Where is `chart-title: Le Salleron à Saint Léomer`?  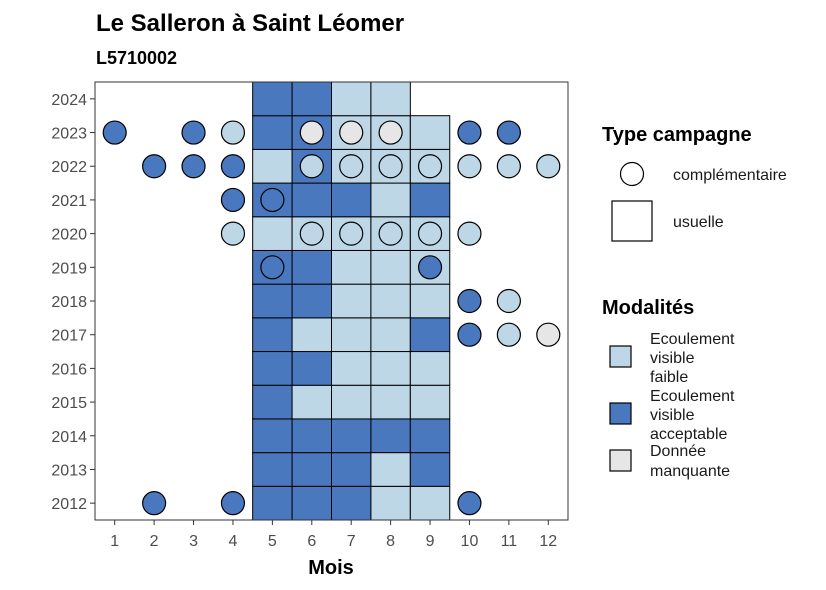
chart-title: Le Salleron à Saint Léomer is located at coordinates (250, 23).